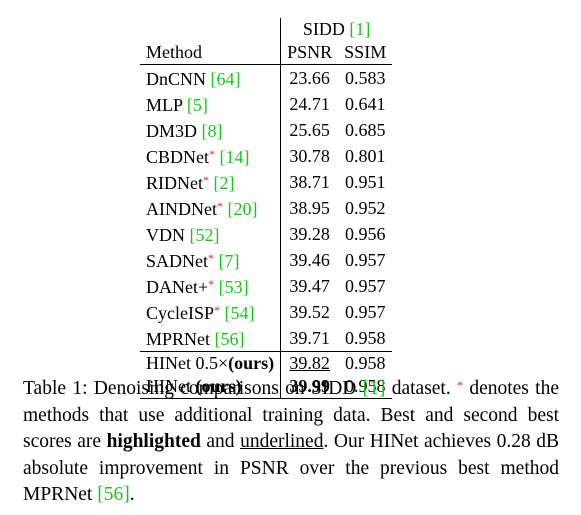 This screenshot has width=581, height=515. Describe the element at coordinates (210, 387) in the screenshot. I see `method-cell: HINet (ours)` at that location.